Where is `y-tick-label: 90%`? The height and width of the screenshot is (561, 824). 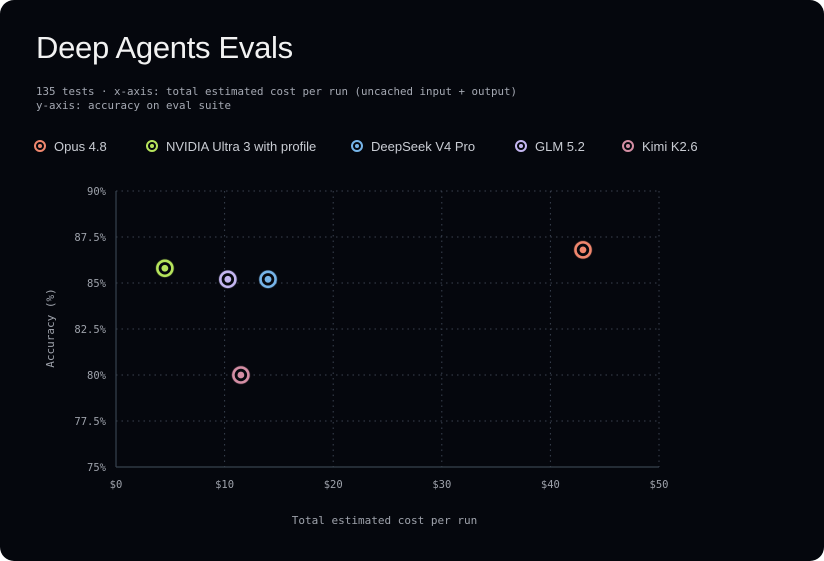
y-tick-label: 90% is located at coordinates (97, 192).